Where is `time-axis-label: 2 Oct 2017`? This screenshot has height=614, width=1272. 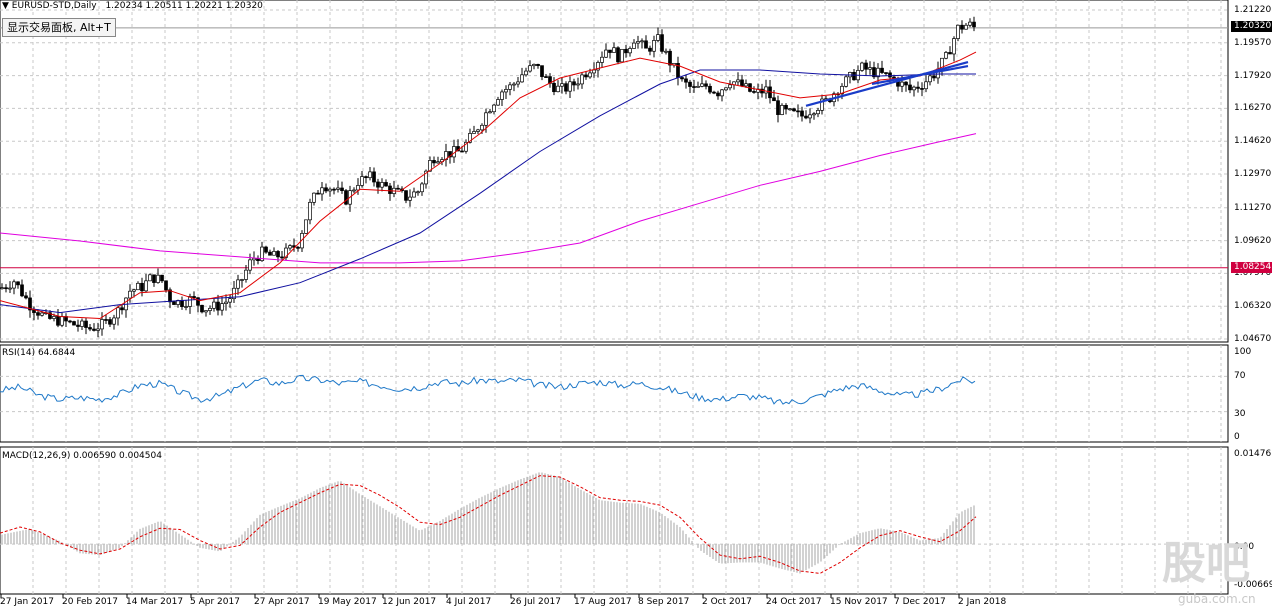 time-axis-label: 2 Oct 2017 is located at coordinates (727, 602).